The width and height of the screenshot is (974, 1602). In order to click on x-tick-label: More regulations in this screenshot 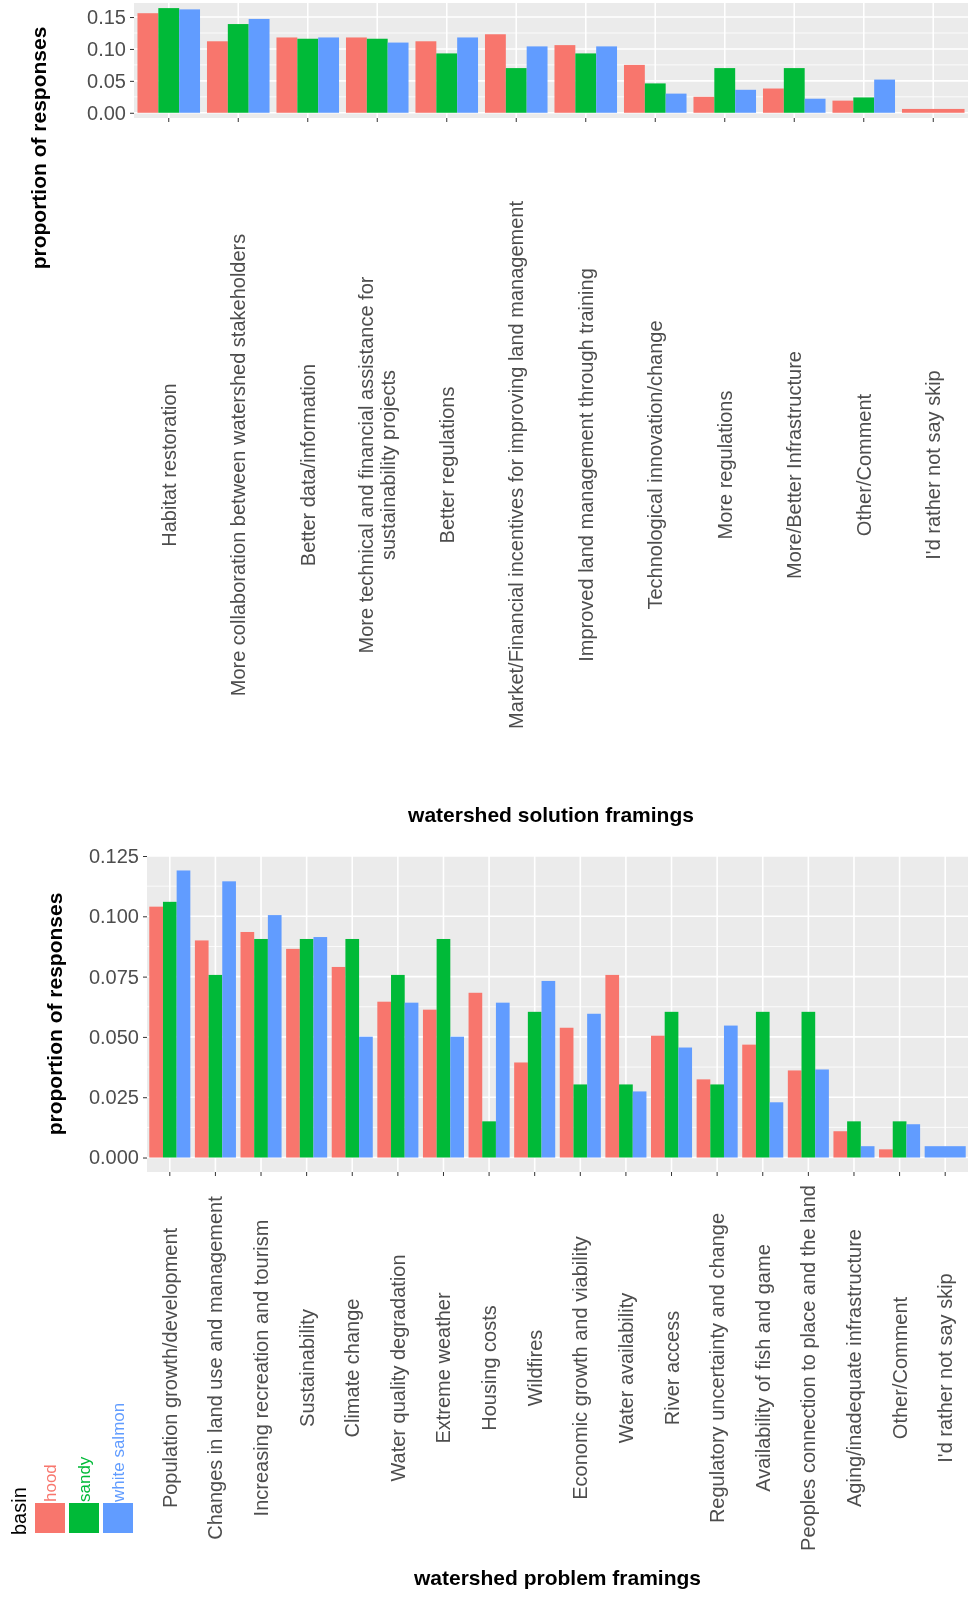, I will do `click(724, 465)`.